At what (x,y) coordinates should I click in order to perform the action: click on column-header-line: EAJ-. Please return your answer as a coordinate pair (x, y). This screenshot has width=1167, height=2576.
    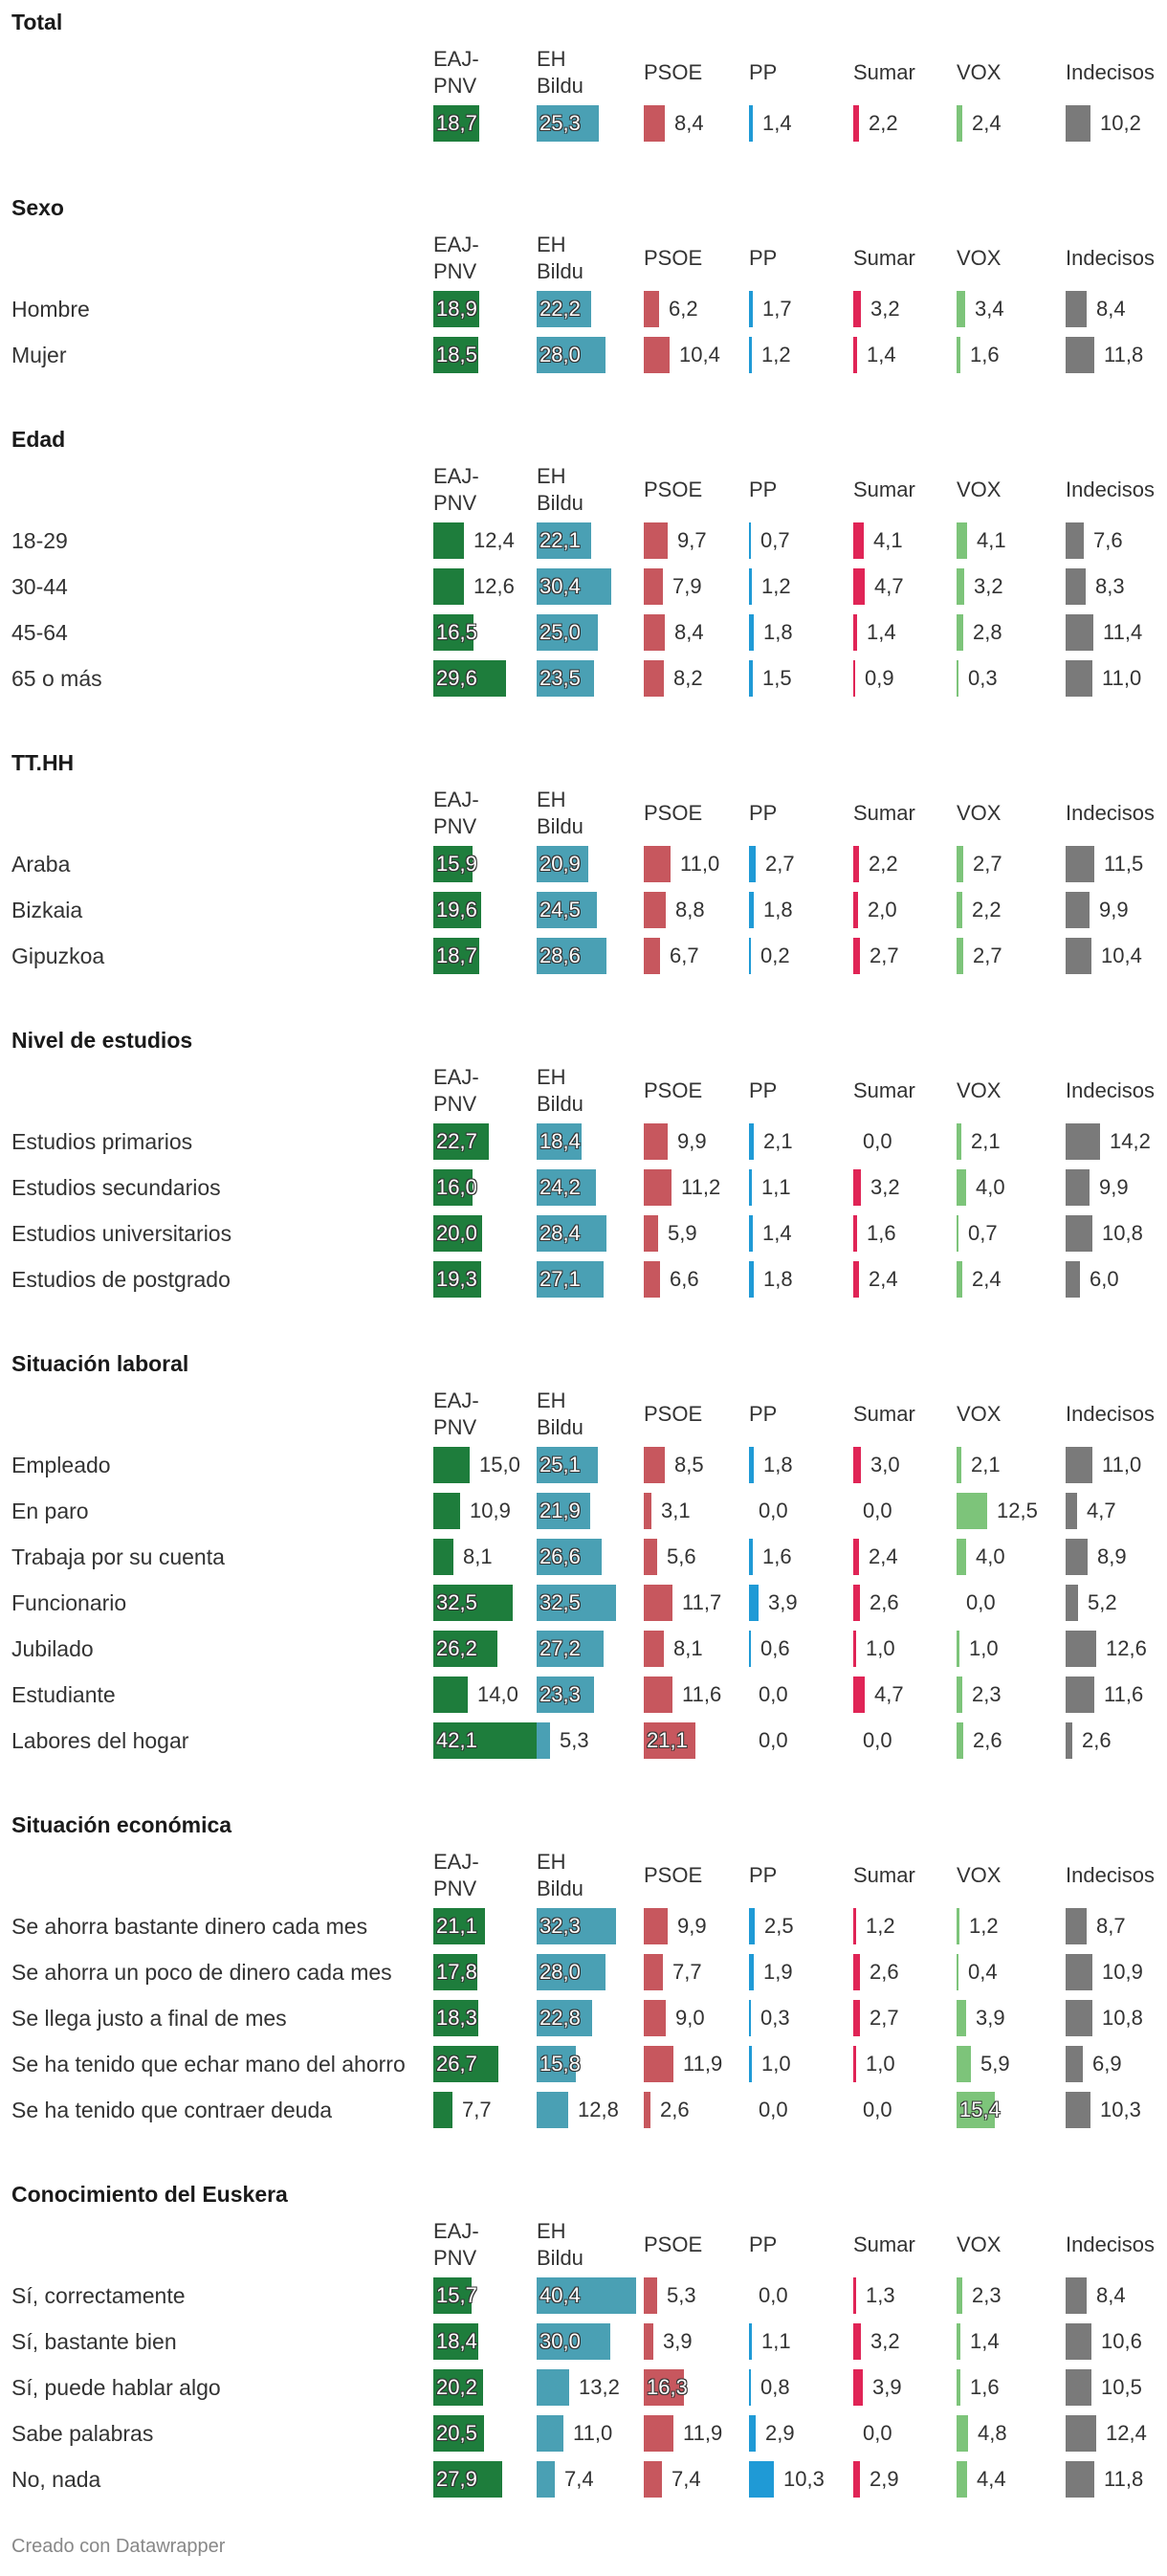
    Looking at the image, I should click on (456, 244).